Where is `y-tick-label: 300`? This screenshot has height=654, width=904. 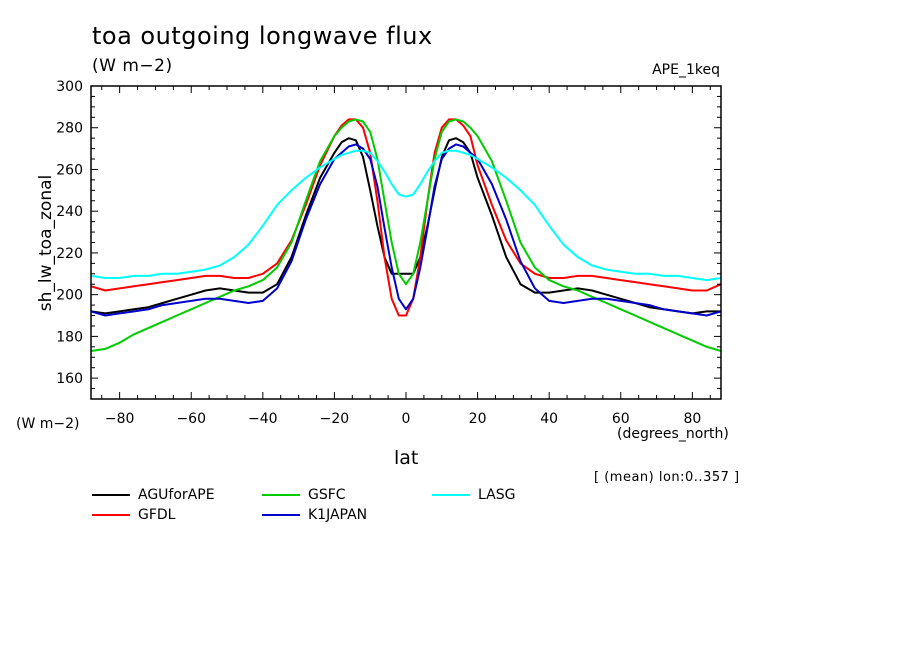 y-tick-label: 300 is located at coordinates (69, 87).